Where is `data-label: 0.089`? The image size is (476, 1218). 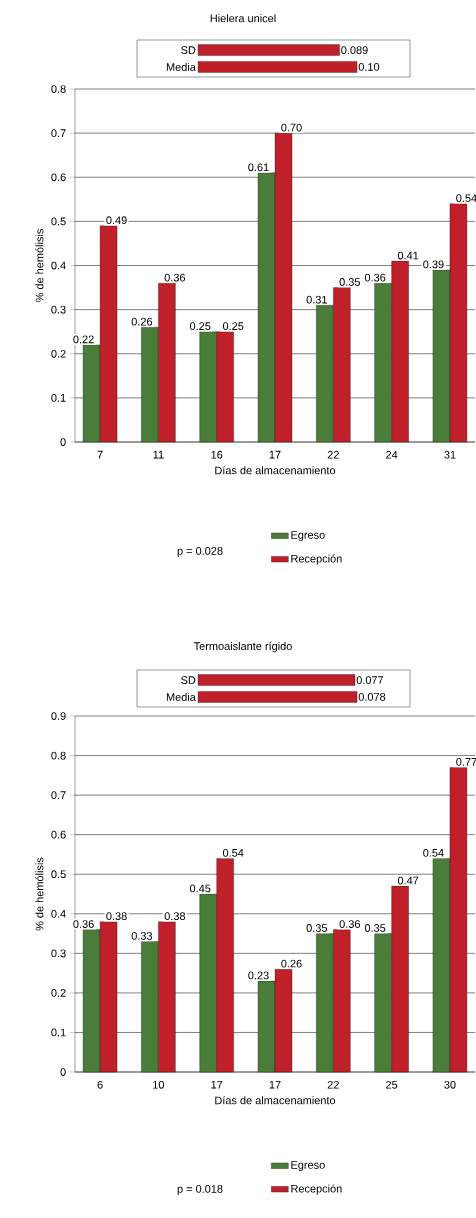 data-label: 0.089 is located at coordinates (354, 50).